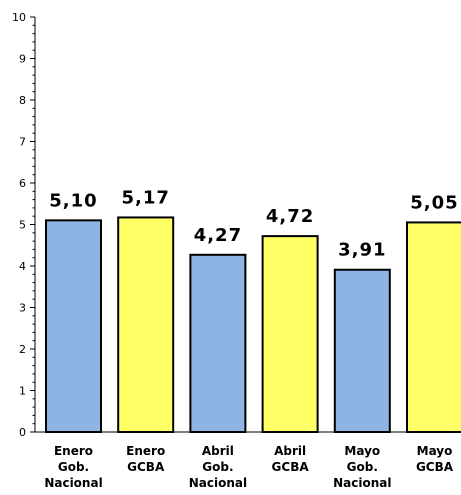  I want to click on data-label: 5,05, so click(434, 202).